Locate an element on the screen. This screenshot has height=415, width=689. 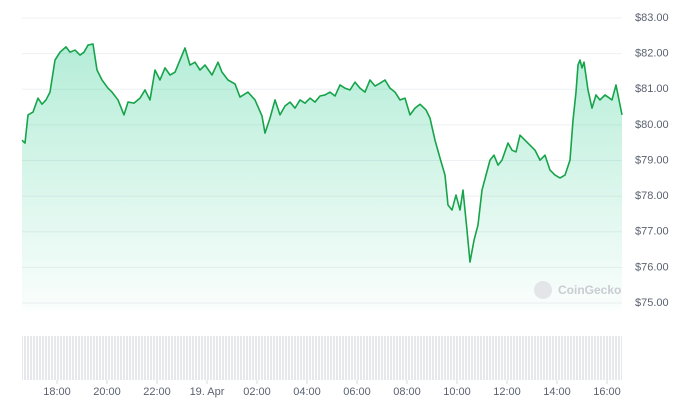
x-tick-label: 18:00 is located at coordinates (57, 392).